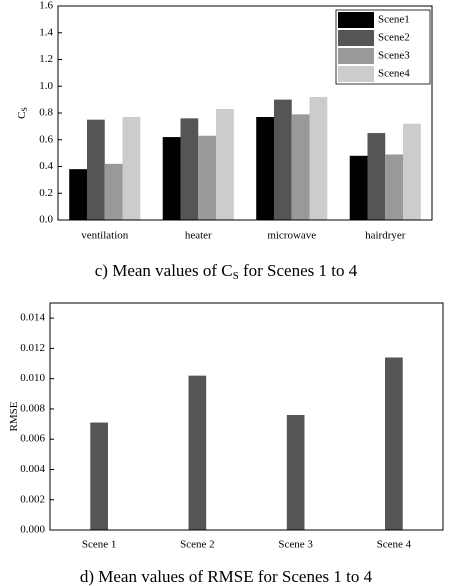 This screenshot has height=586, width=452. What do you see at coordinates (32, 439) in the screenshot?
I see `y-tick-label: 0.006` at bounding box center [32, 439].